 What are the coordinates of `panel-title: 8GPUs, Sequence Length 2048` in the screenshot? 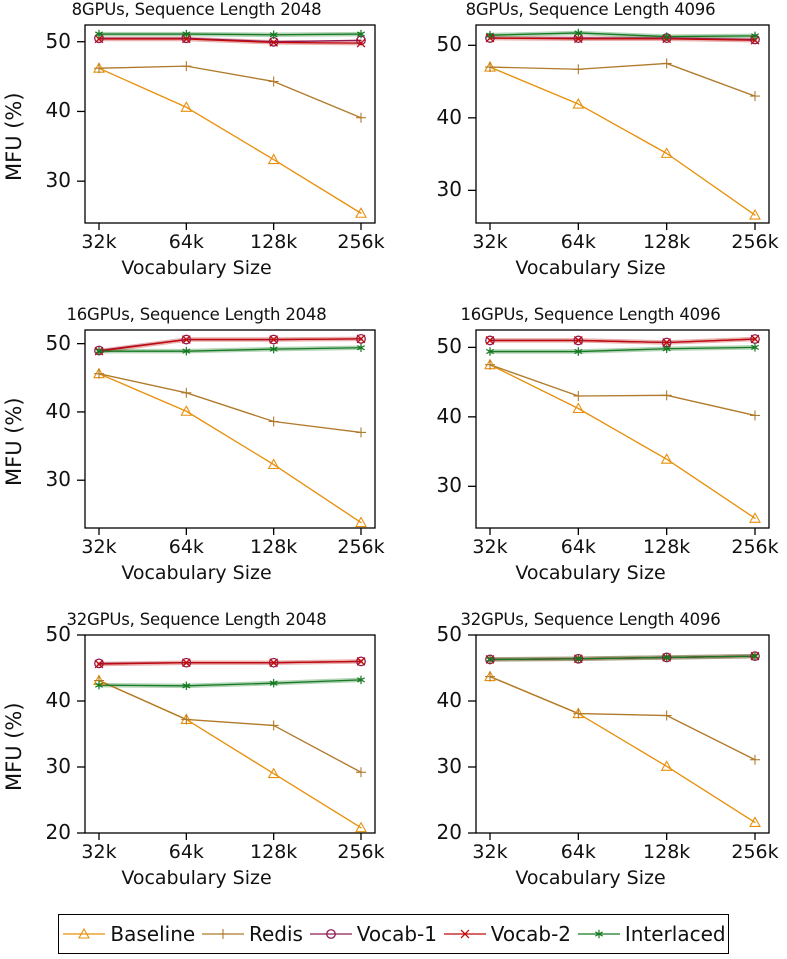 It's located at (196, 9).